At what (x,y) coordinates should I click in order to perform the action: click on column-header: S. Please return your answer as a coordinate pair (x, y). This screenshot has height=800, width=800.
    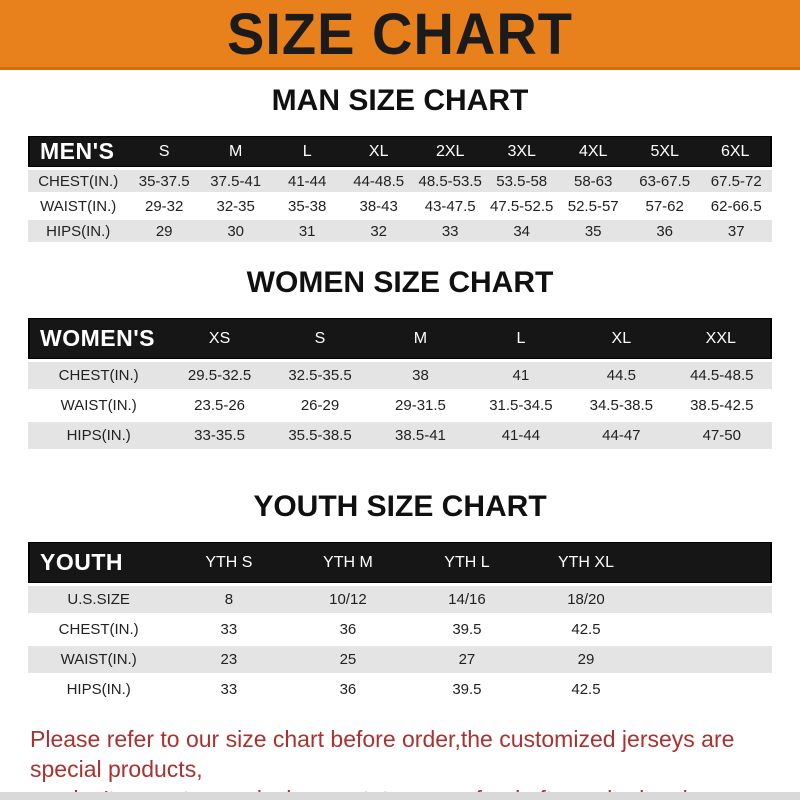
    Looking at the image, I should click on (320, 338).